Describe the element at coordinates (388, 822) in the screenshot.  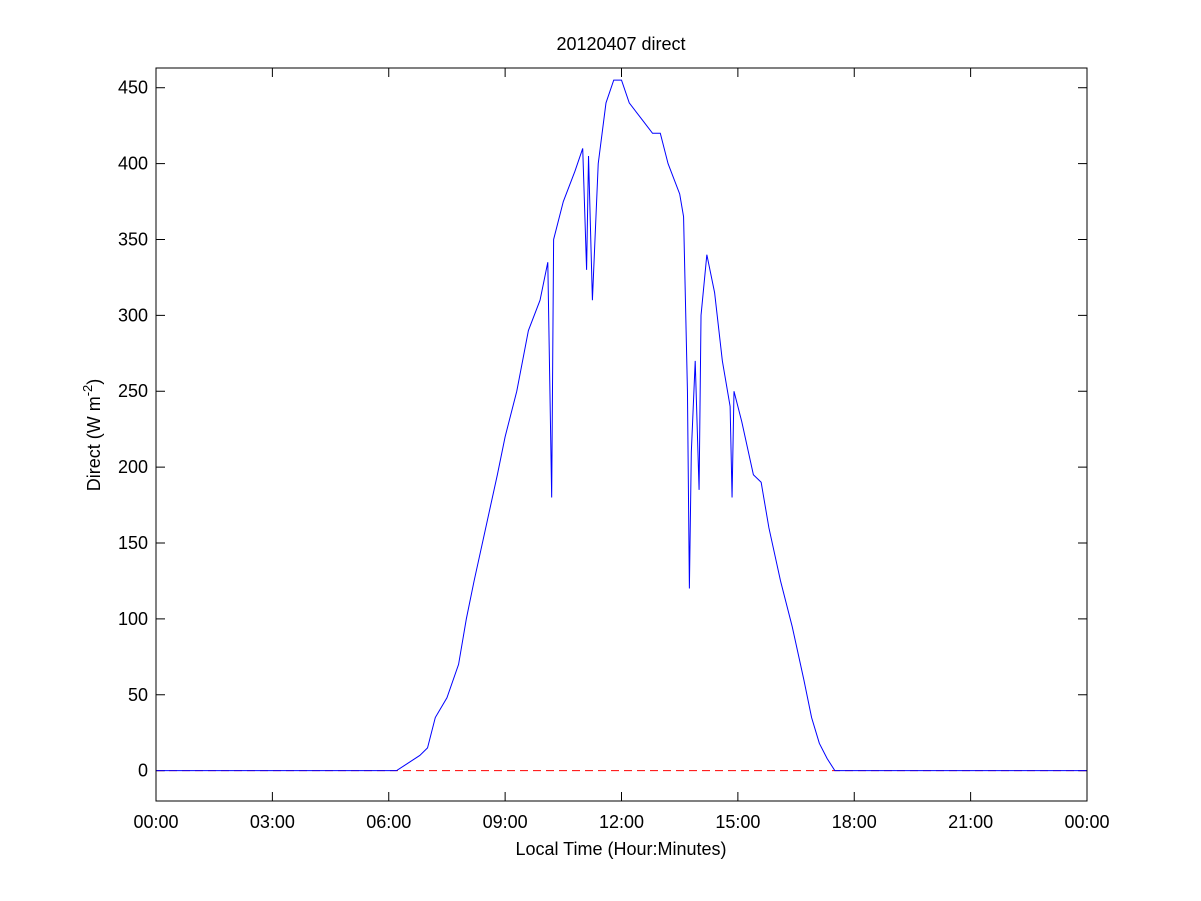
I see `x-tick-label: 06:00` at that location.